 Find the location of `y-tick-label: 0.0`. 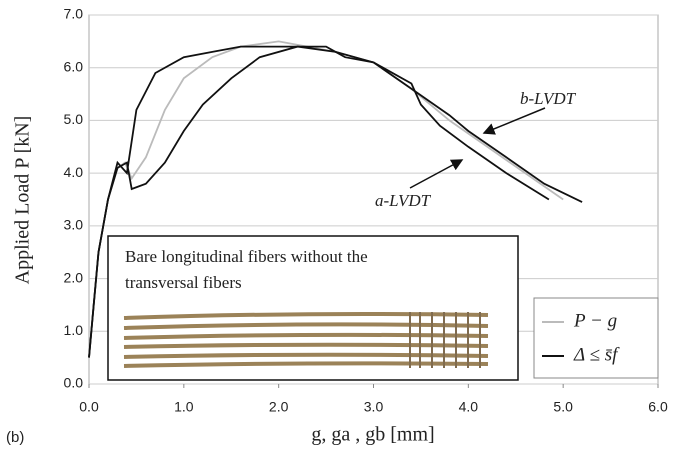

y-tick-label: 0.0 is located at coordinates (74, 383).